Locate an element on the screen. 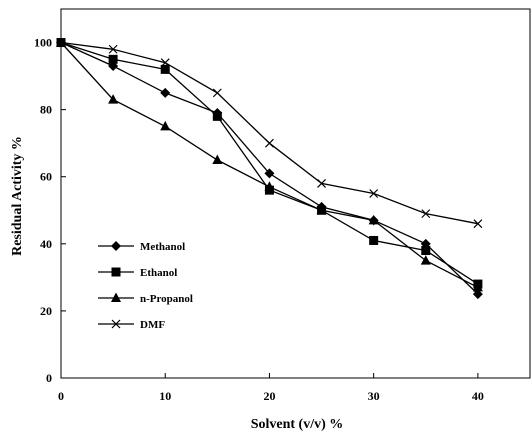 Image resolution: width=532 pixels, height=434 pixels. legend-label: Methanol is located at coordinates (162, 247).